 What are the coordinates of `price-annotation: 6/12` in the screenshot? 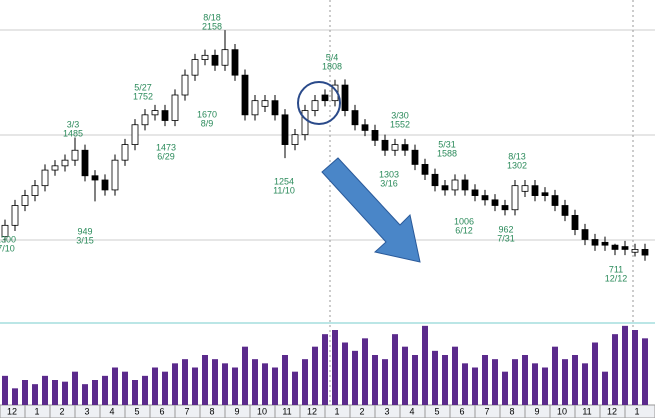 It's located at (464, 230).